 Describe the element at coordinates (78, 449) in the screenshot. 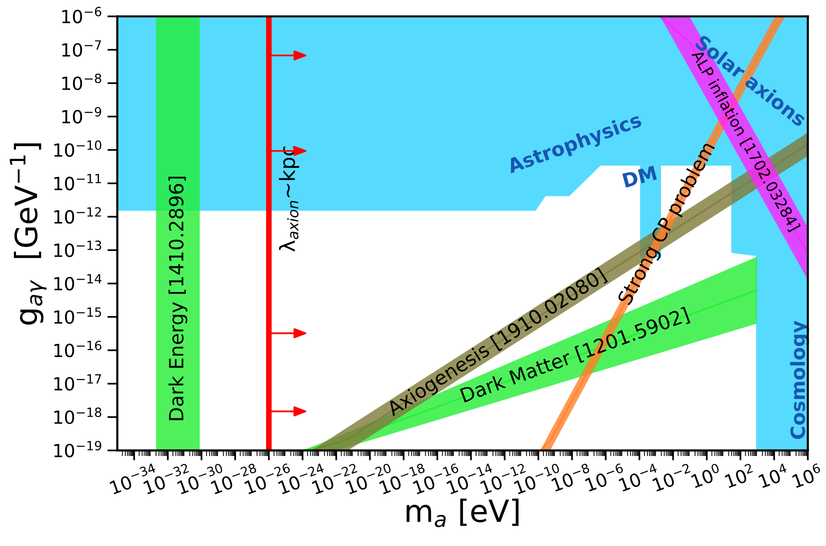

I see `y-tick-label: 10$^{−19}$` at that location.